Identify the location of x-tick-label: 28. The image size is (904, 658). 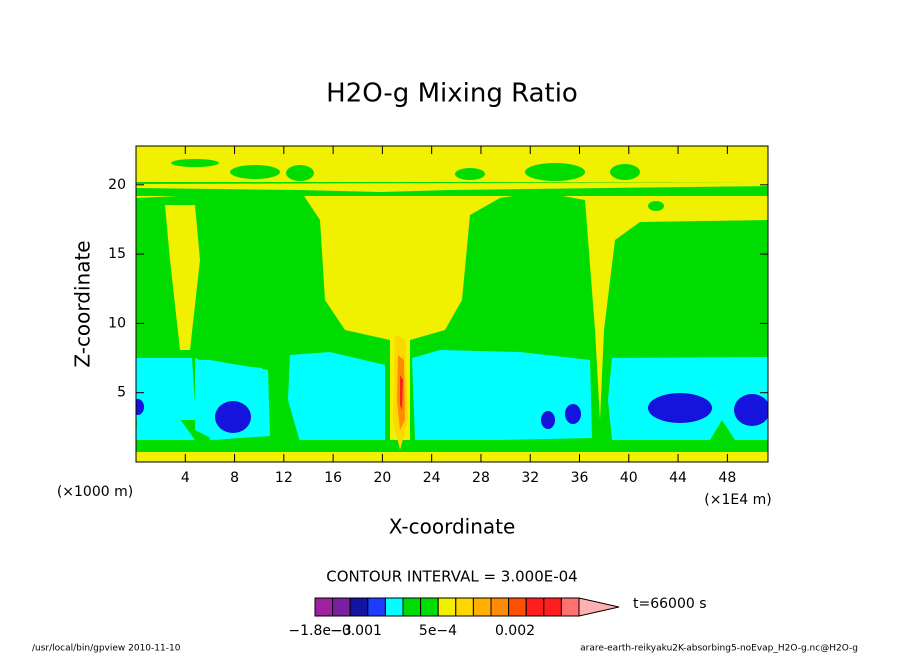
(481, 478).